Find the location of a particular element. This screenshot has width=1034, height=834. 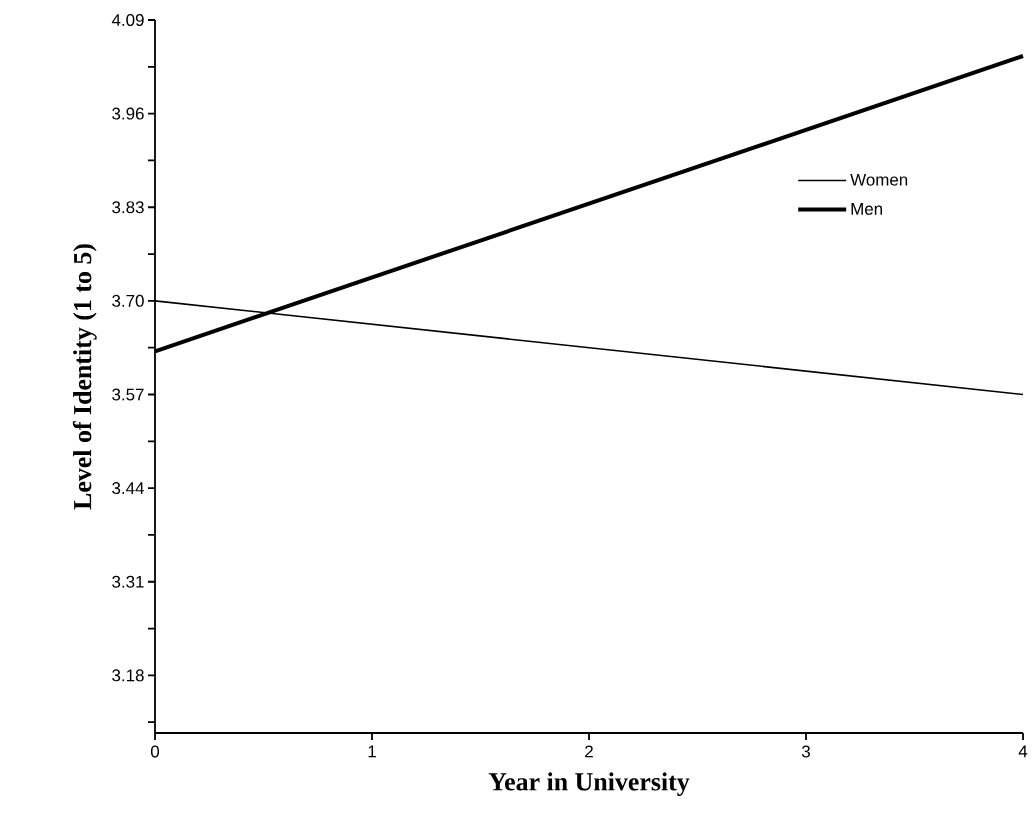

x-tick-label: 2 is located at coordinates (589, 751).